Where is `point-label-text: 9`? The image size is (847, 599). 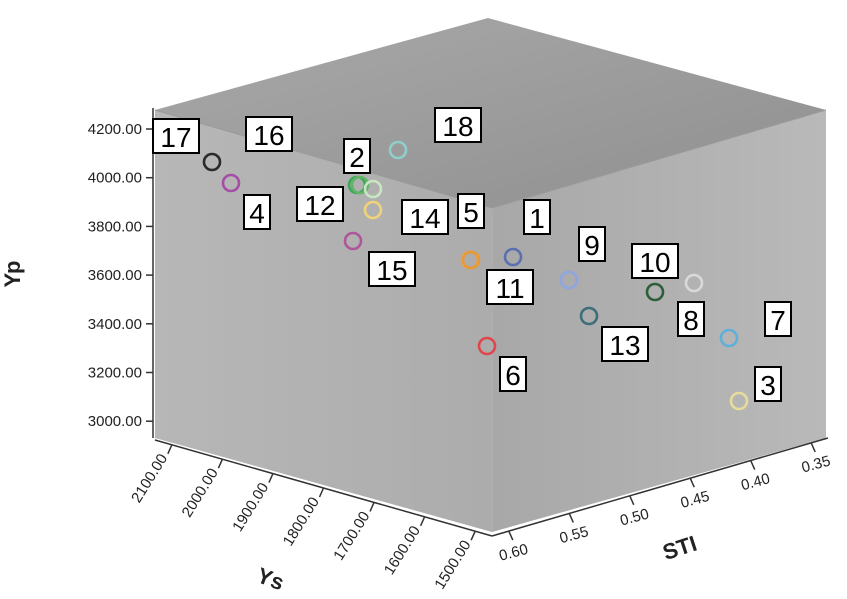
point-label-text: 9 is located at coordinates (592, 245).